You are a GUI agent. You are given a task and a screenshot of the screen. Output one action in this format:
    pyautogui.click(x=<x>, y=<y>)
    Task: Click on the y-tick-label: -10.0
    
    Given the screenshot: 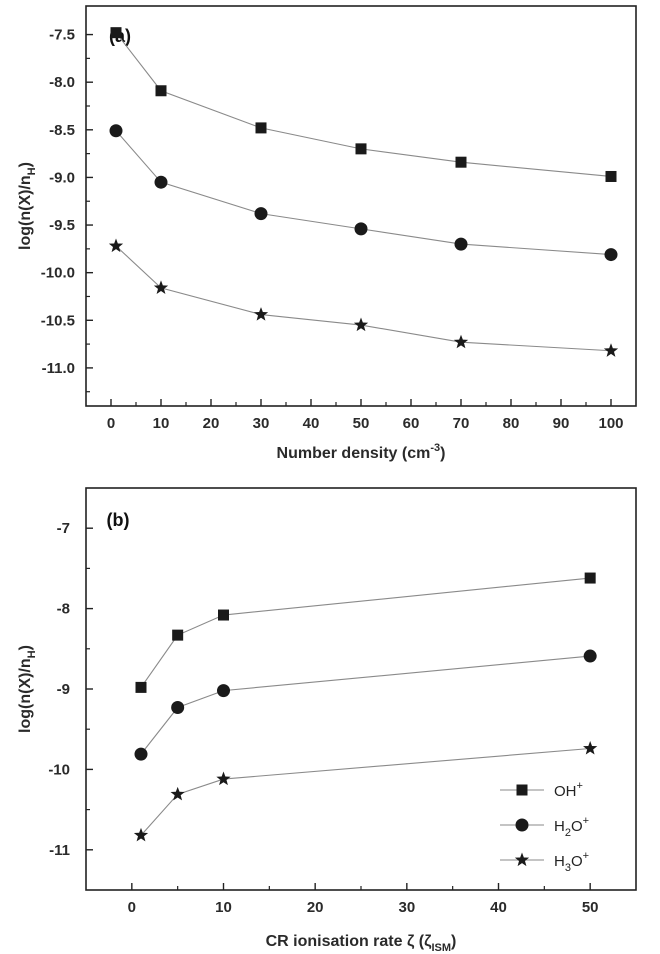 What is the action you would take?
    pyautogui.click(x=58, y=273)
    